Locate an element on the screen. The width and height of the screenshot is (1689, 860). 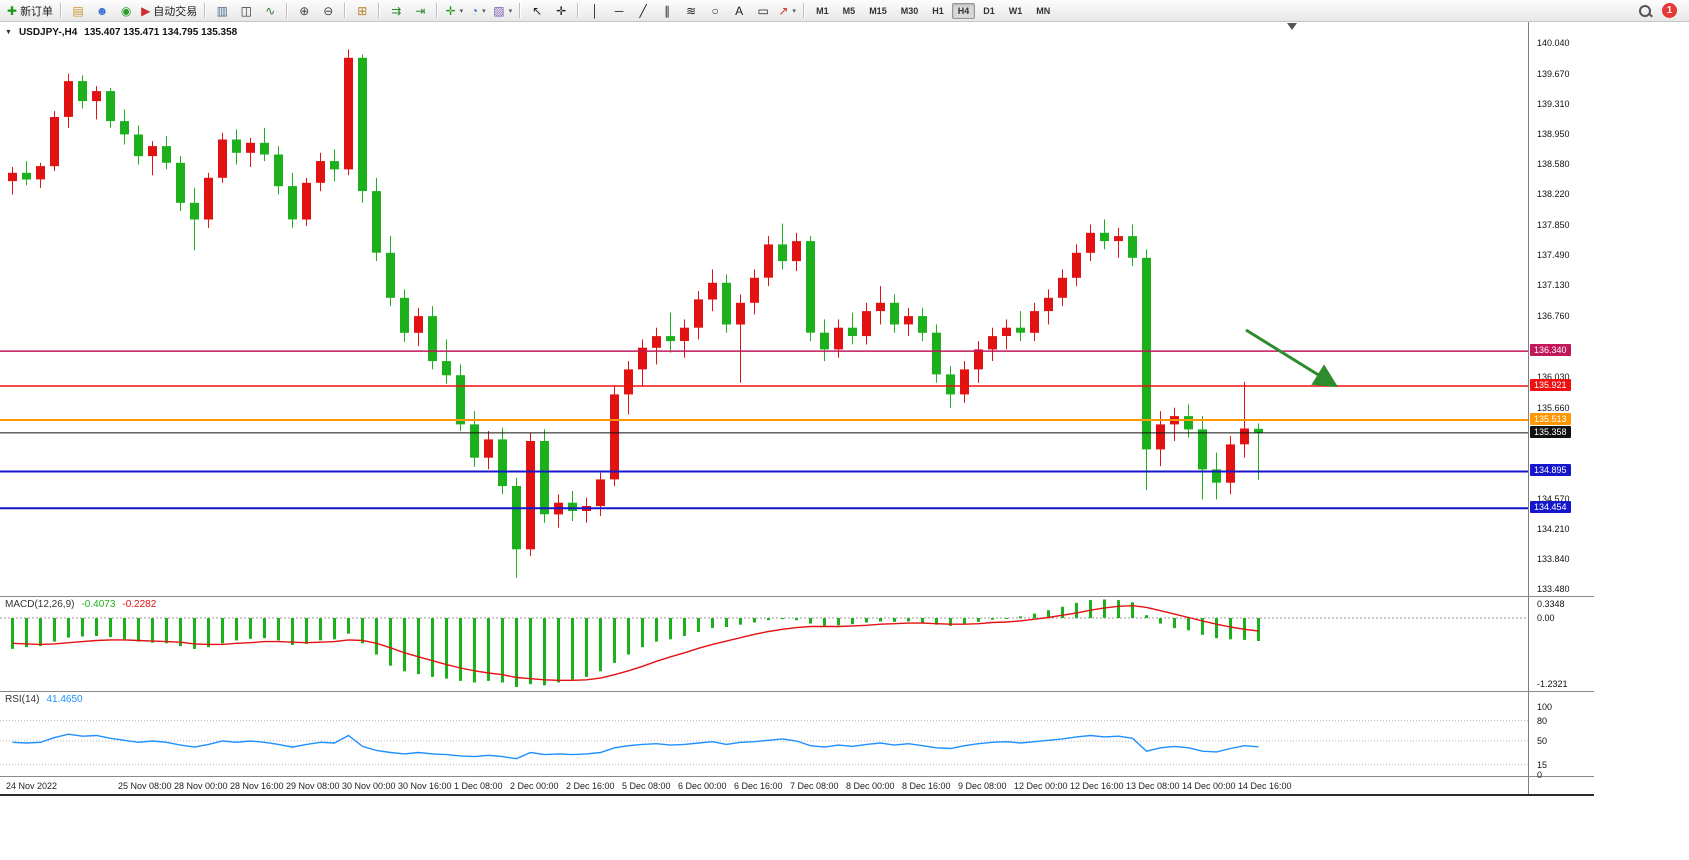
ellipse-button: ○ is located at coordinates (715, 11).